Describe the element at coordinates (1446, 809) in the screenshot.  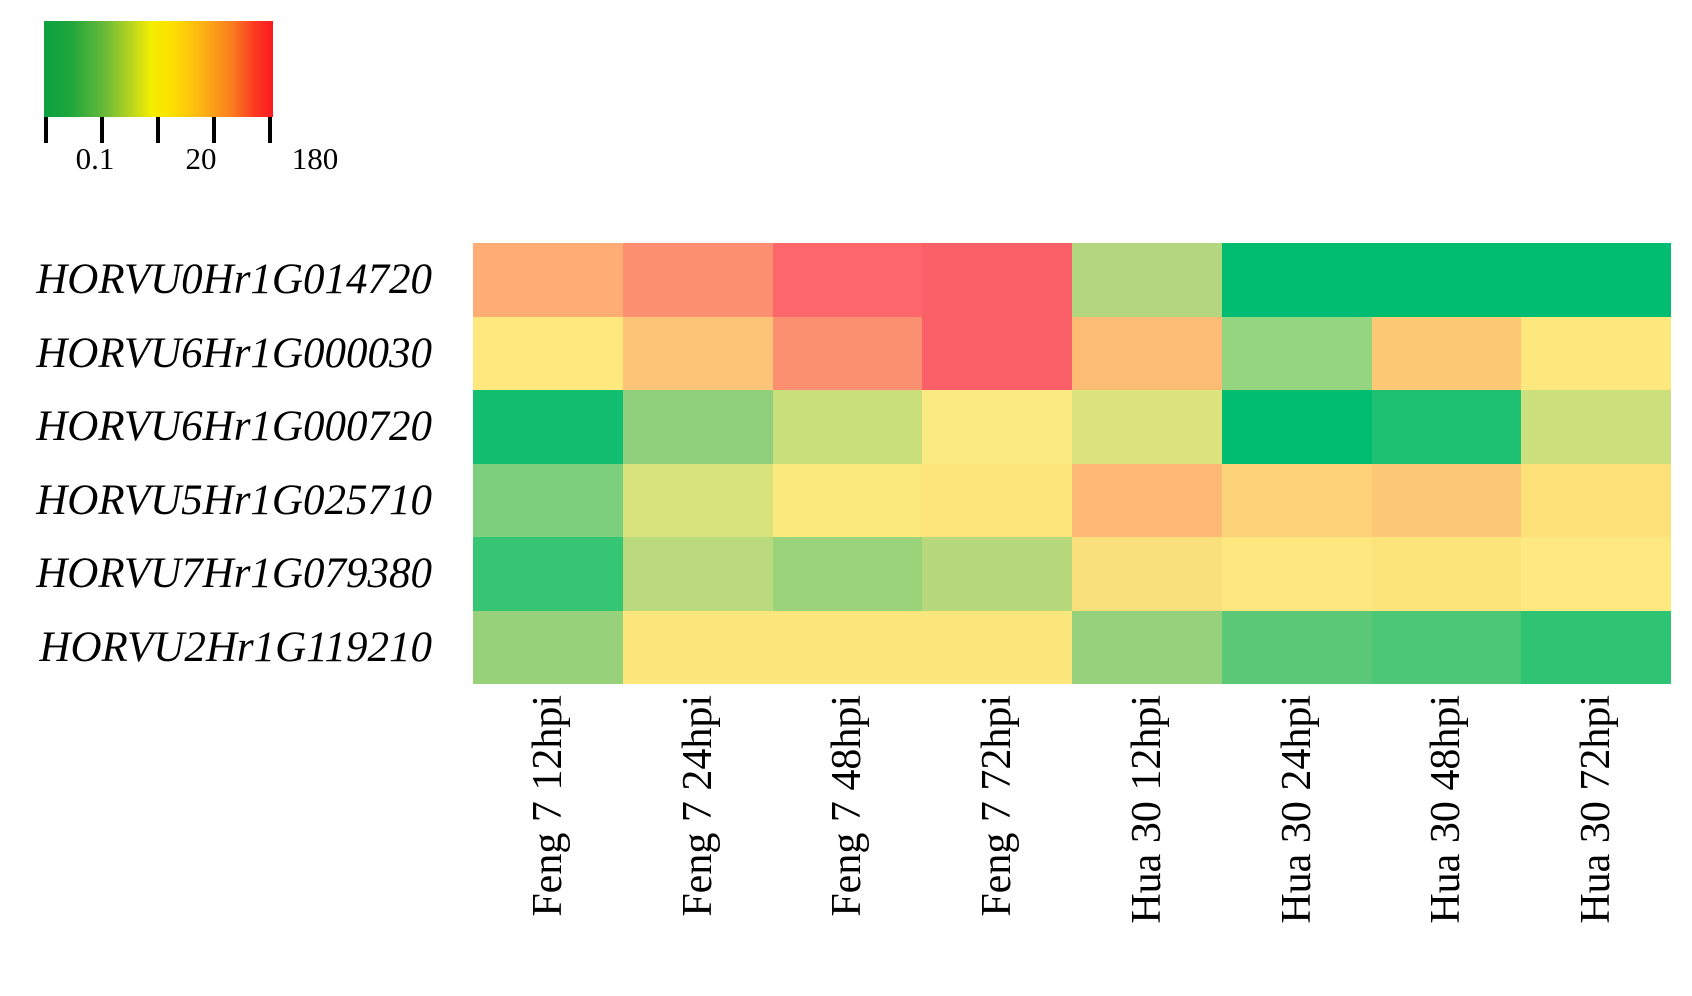
I see `col-label: Hua 30 48hpi` at that location.